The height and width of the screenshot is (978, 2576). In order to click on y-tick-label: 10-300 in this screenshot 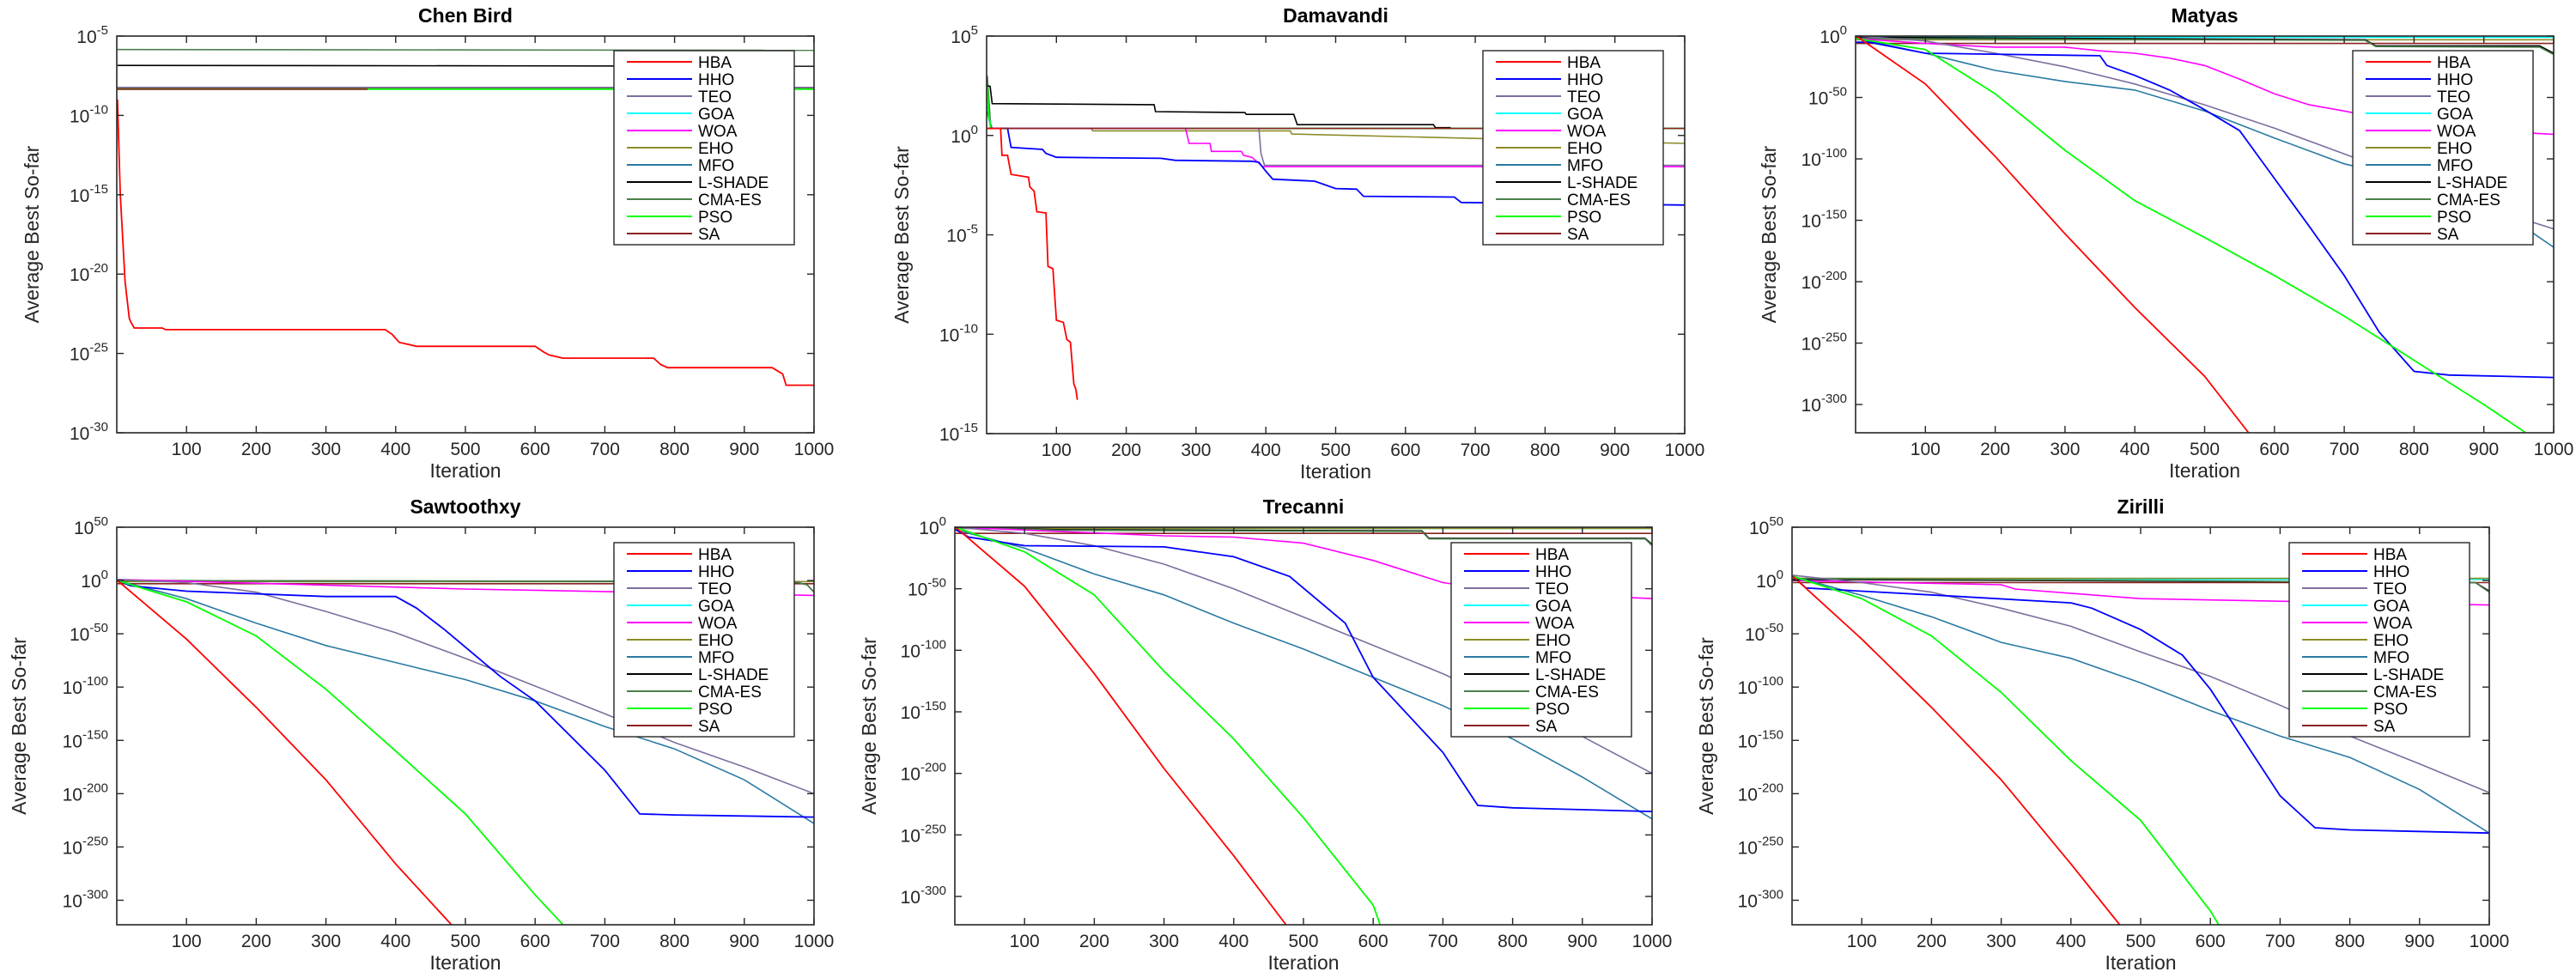, I will do `click(85, 899)`.